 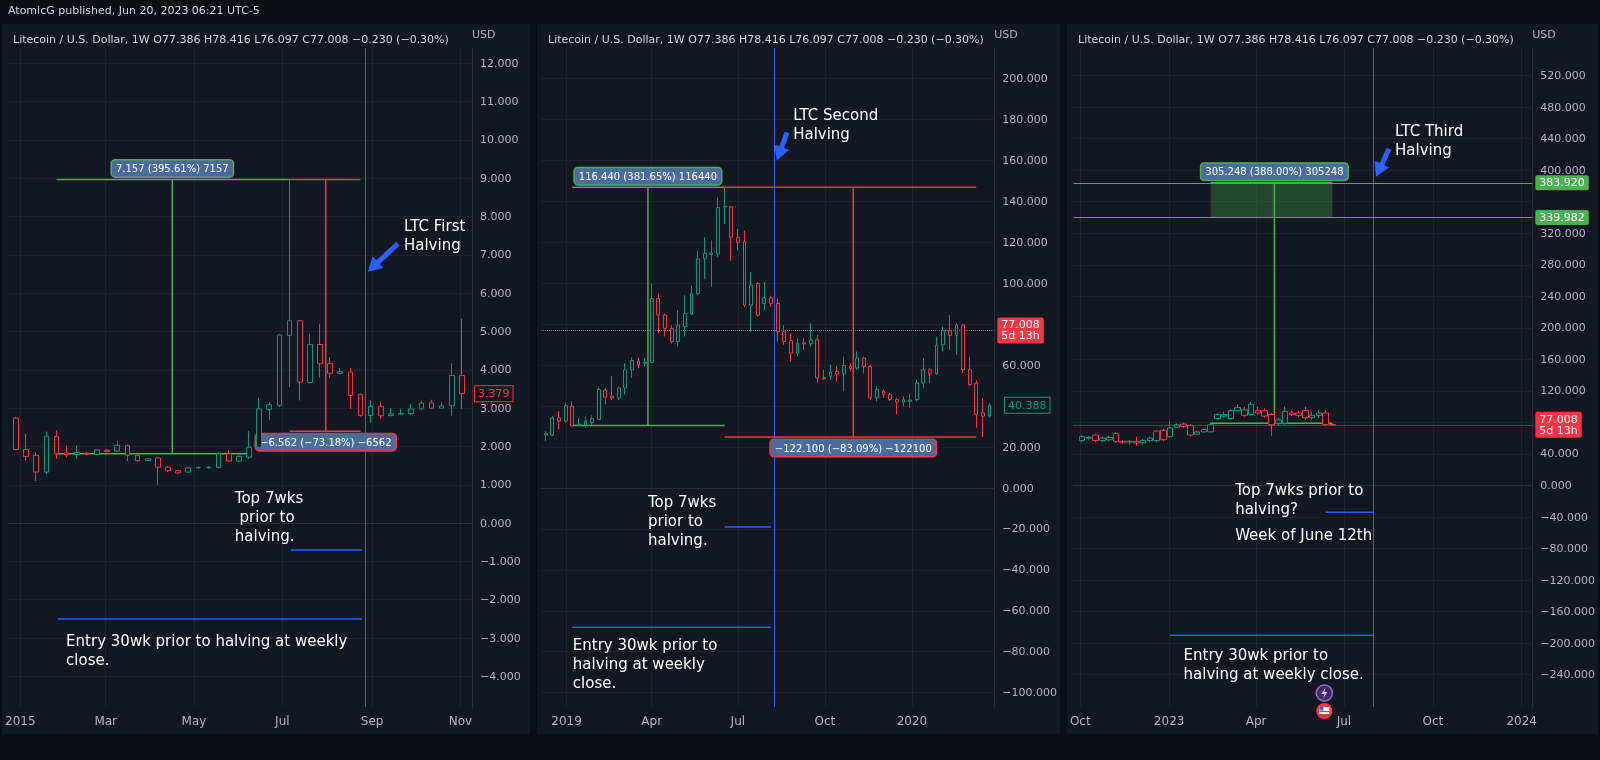 What do you see at coordinates (194, 721) in the screenshot?
I see `x-tick-label: May` at bounding box center [194, 721].